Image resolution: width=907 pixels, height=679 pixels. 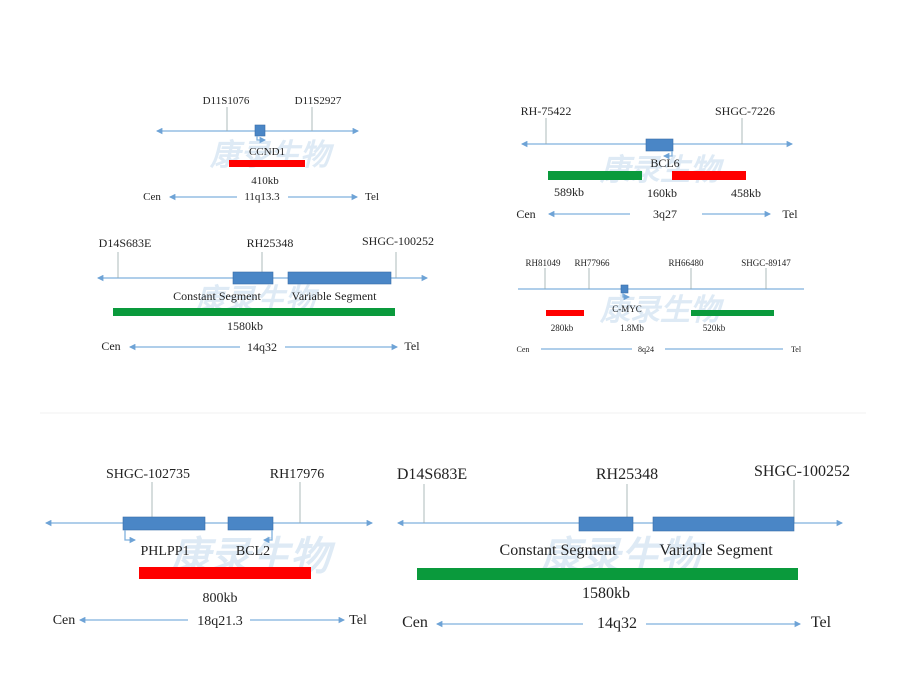 What do you see at coordinates (745, 111) in the screenshot?
I see `marker-label: SHGC-7226` at bounding box center [745, 111].